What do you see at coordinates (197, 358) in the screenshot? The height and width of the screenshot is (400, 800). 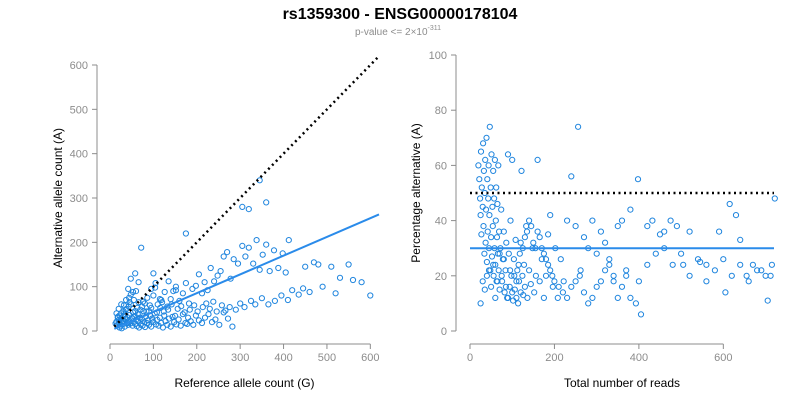 I see `left-x-tick-label: 200` at bounding box center [197, 358].